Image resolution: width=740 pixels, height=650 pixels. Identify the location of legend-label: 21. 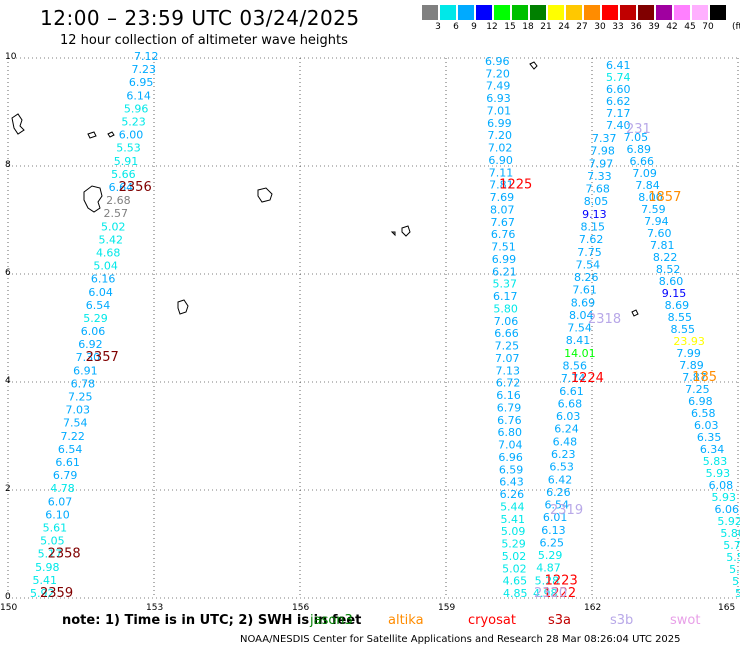
(546, 27).